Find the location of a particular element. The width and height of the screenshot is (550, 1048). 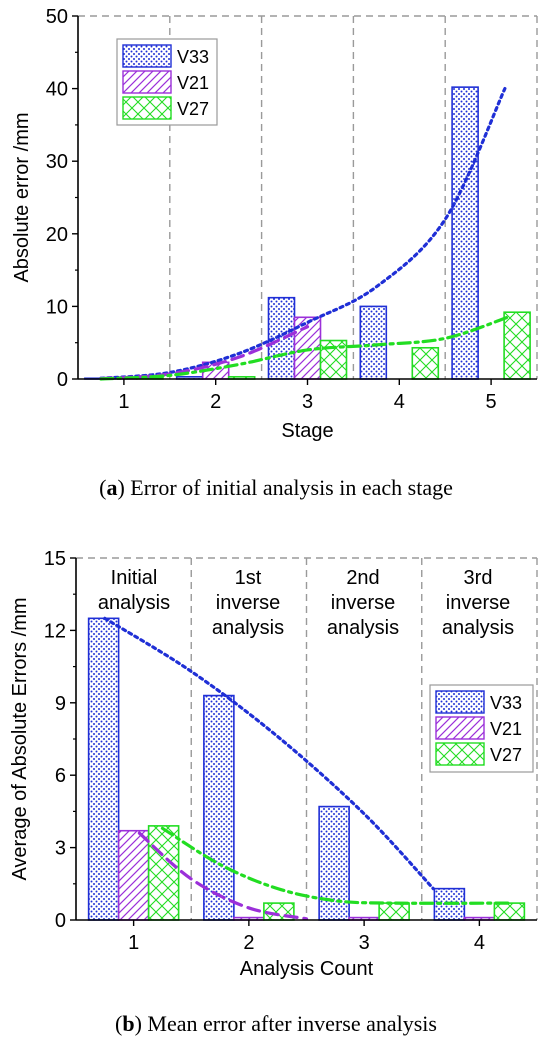

y-tick-label: 40 is located at coordinates (57, 90).